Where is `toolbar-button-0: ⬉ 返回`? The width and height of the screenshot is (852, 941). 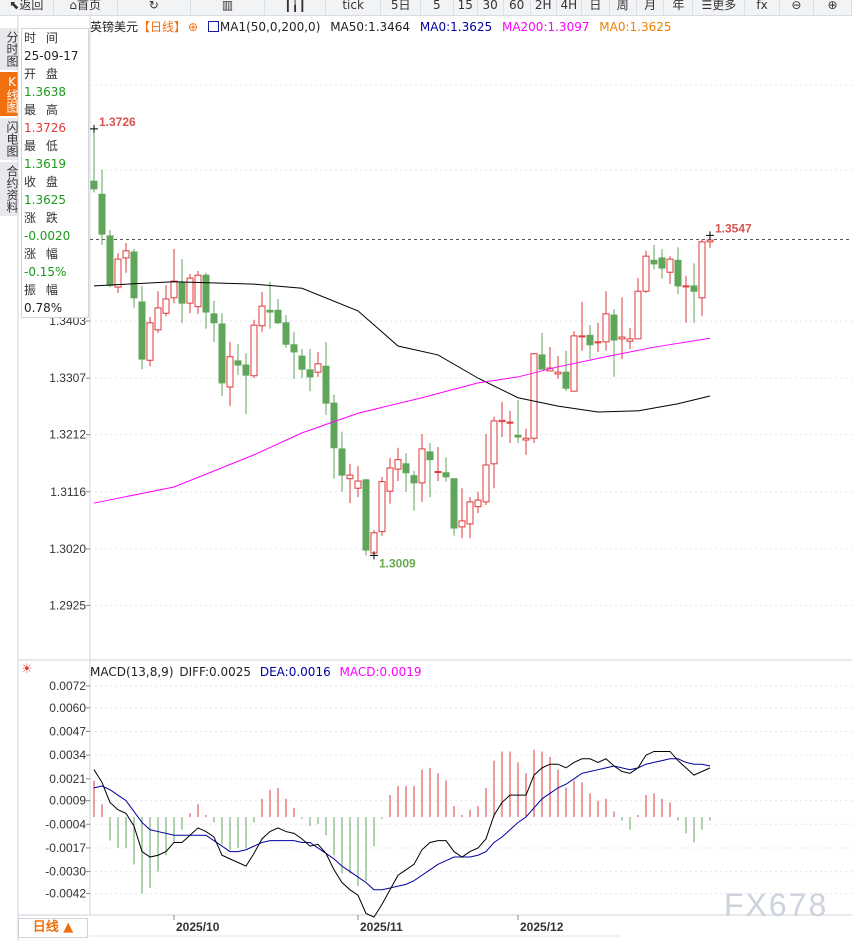
toolbar-button-0: ⬉ 返回 is located at coordinates (27, 7).